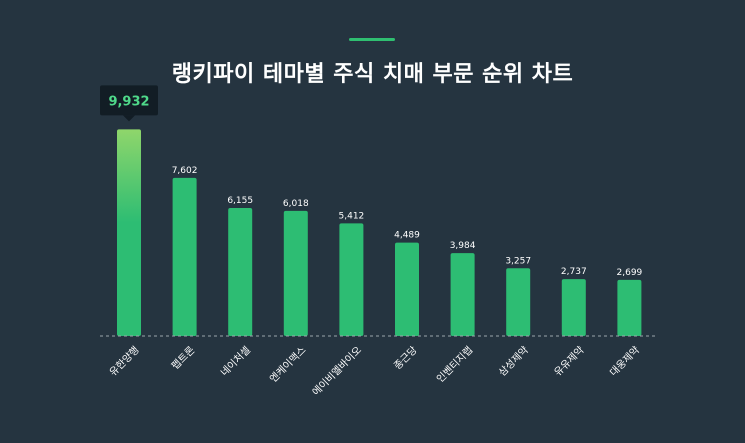  I want to click on chart-title: 랭키파이 테마별 주식 치매 부문 순위 차트, so click(372, 74).